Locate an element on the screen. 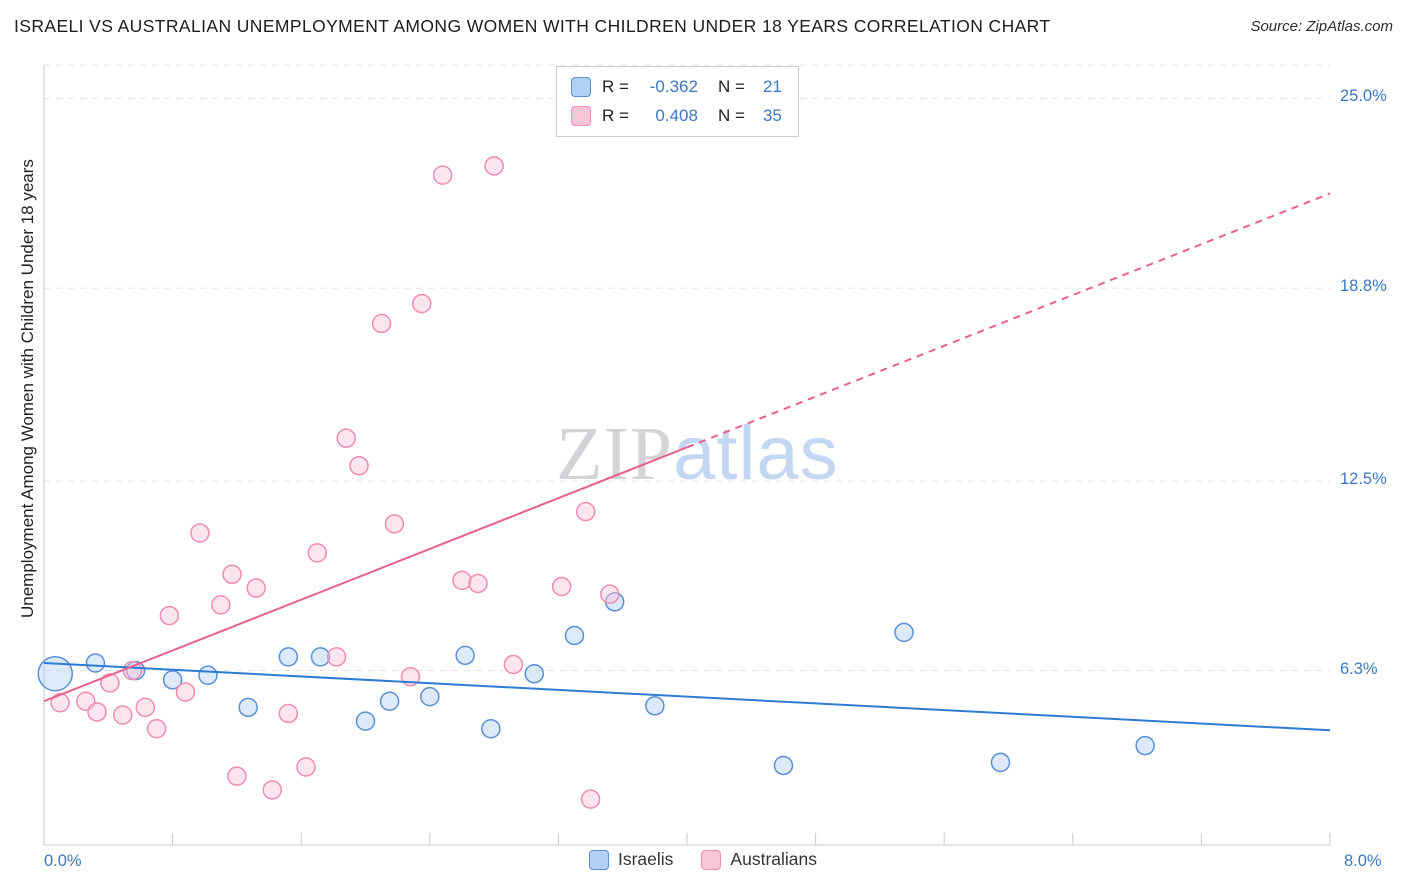 The image size is (1406, 892). legend-label-australians: Australians is located at coordinates (774, 859).